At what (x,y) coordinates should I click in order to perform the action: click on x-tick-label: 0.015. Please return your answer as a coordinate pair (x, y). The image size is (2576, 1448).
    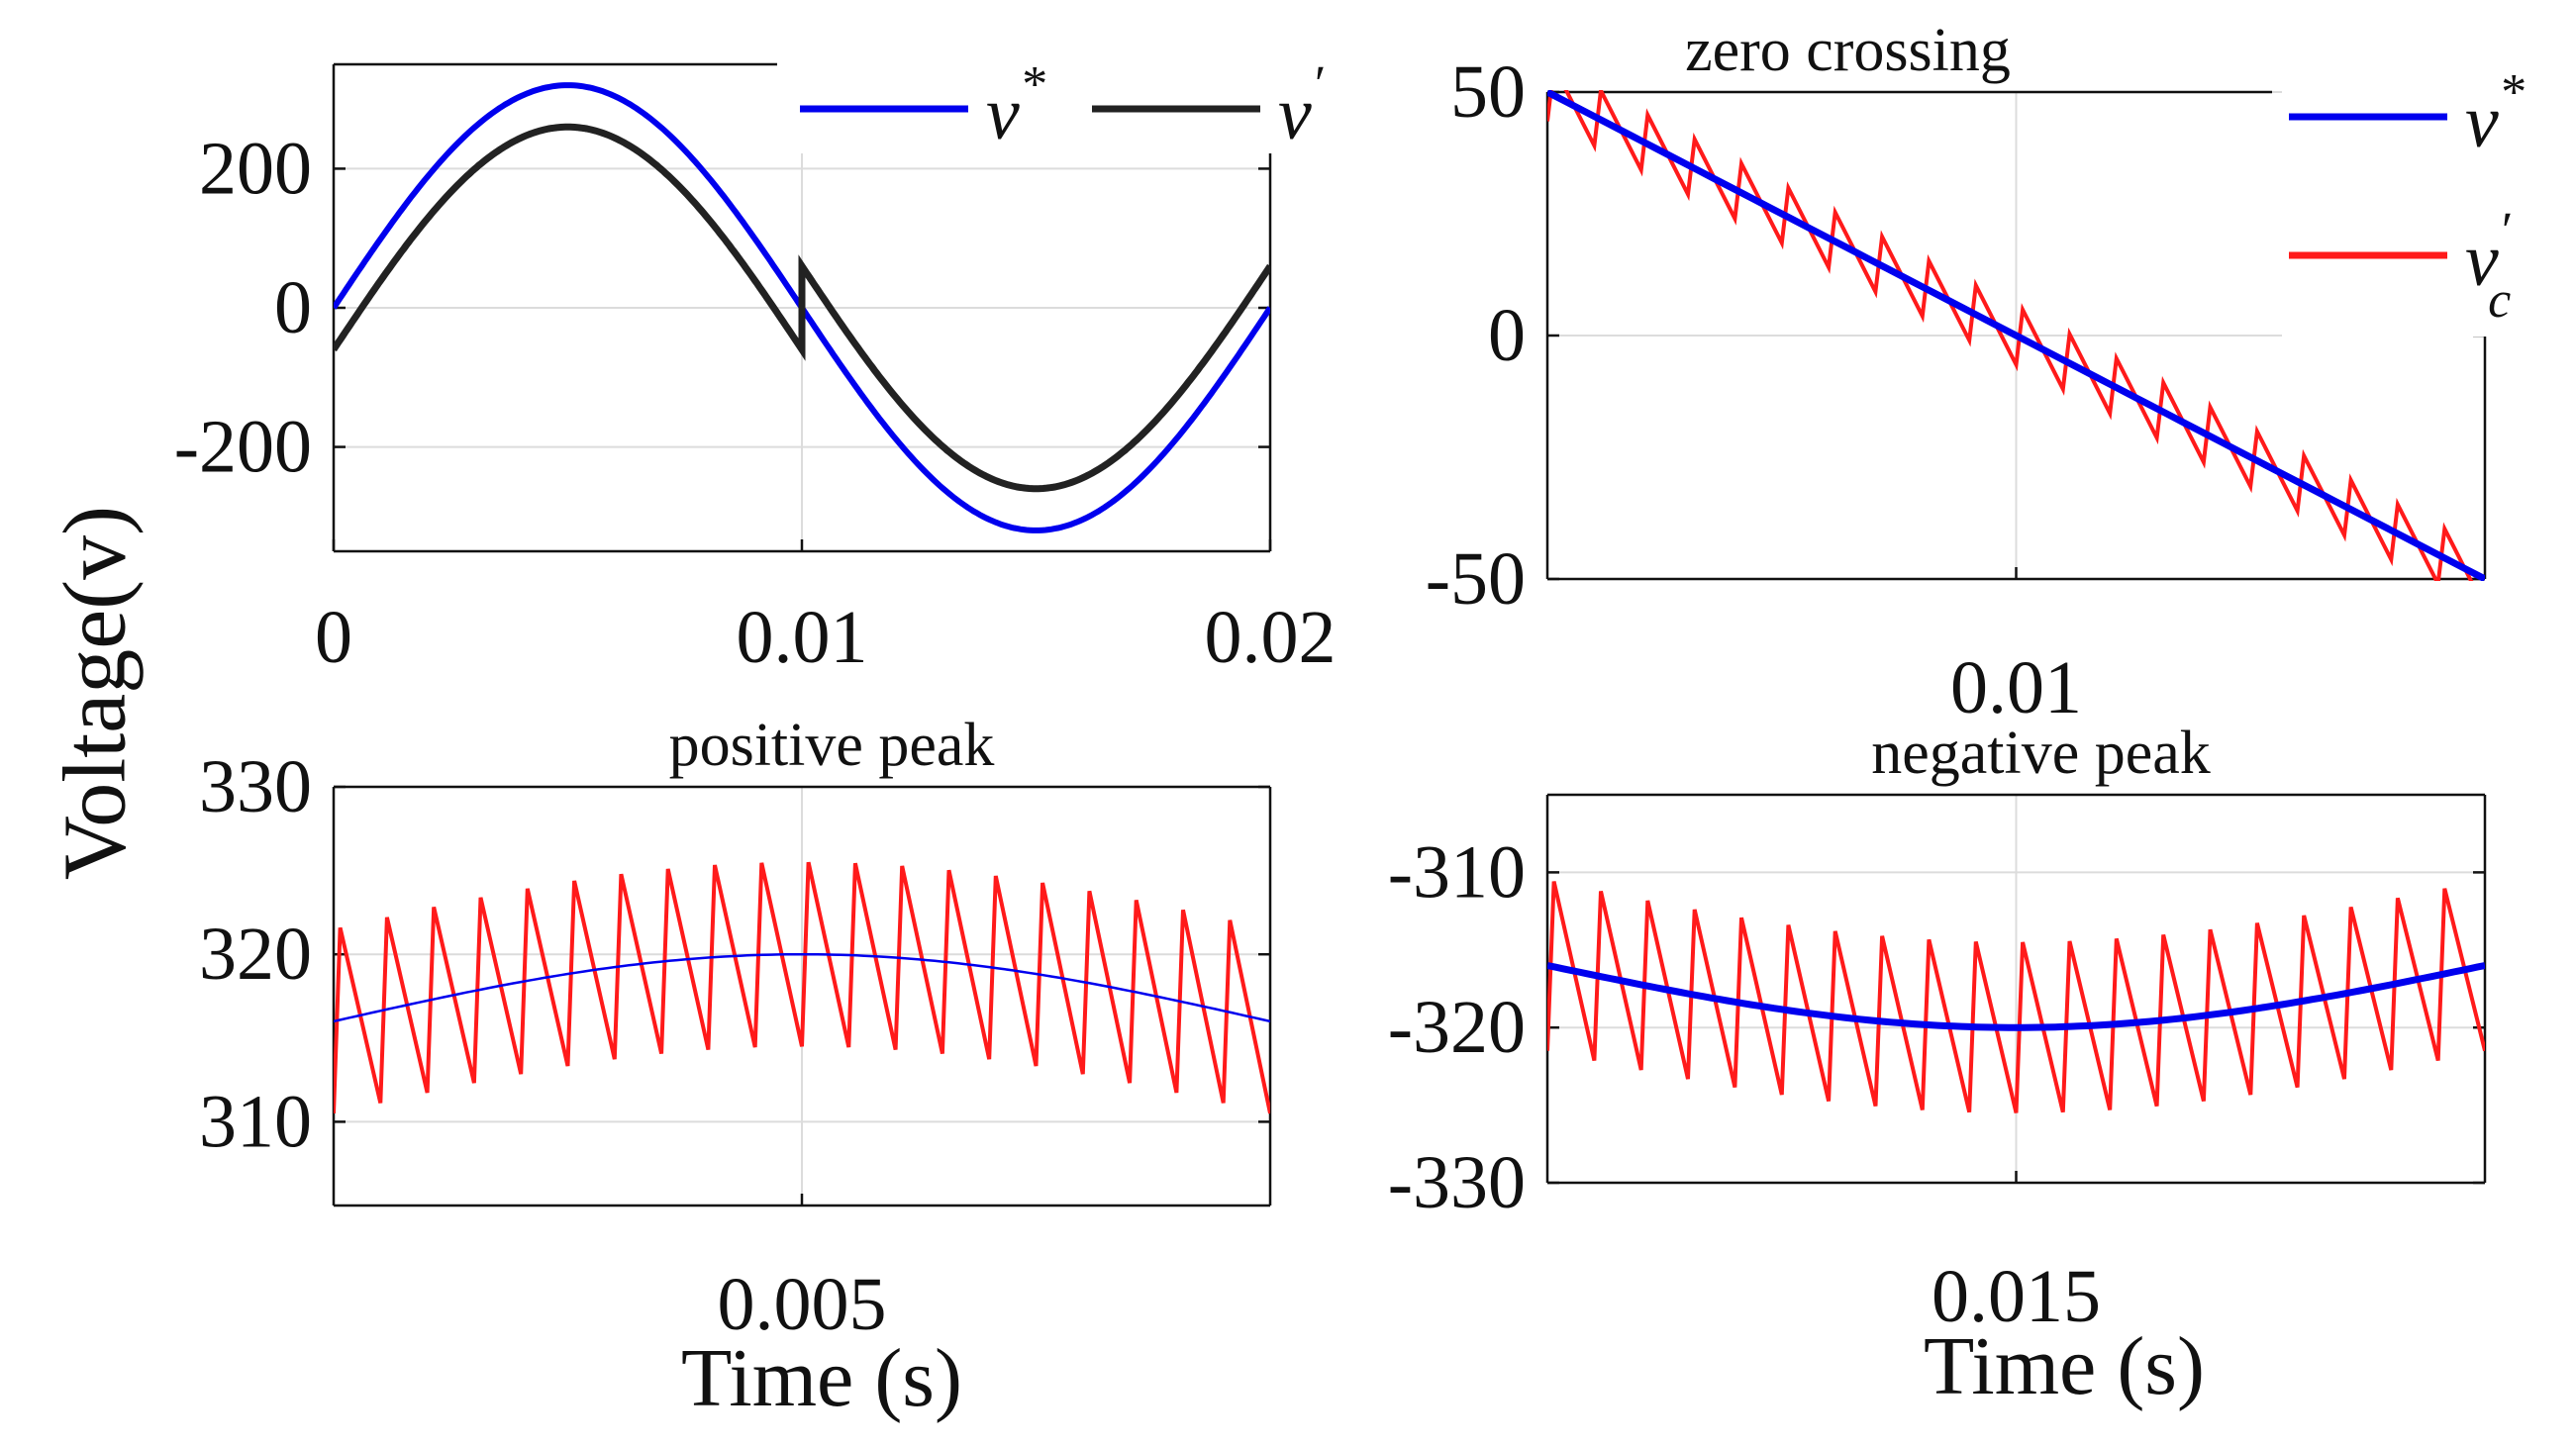
    Looking at the image, I should click on (2017, 1296).